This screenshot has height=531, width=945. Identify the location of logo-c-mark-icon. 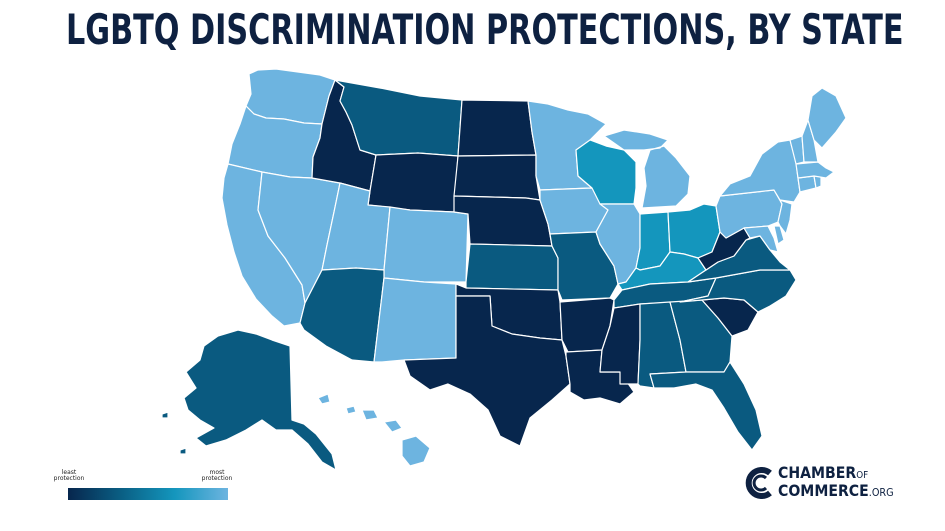
(758, 483).